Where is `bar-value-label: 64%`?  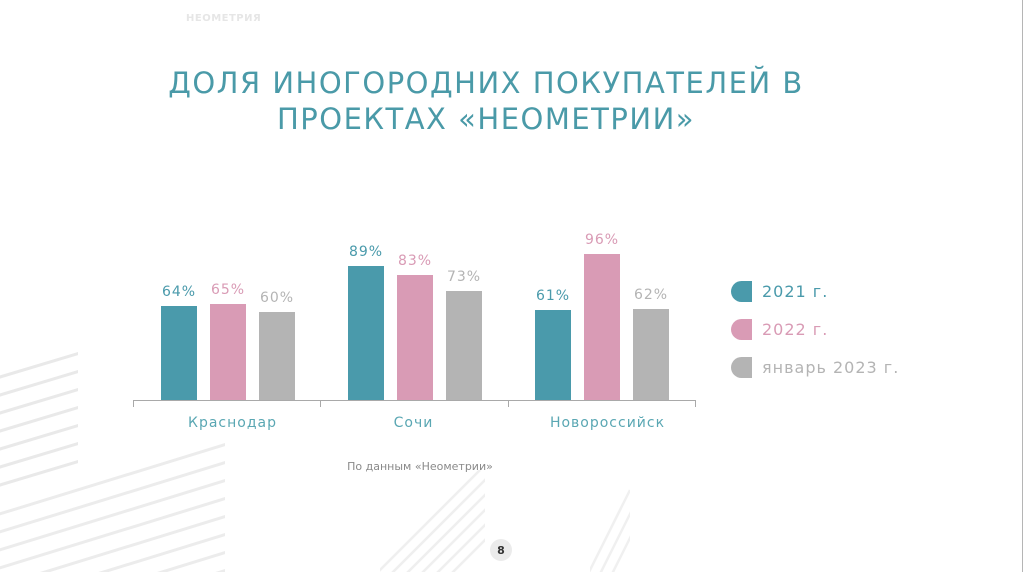 bar-value-label: 64% is located at coordinates (179, 292).